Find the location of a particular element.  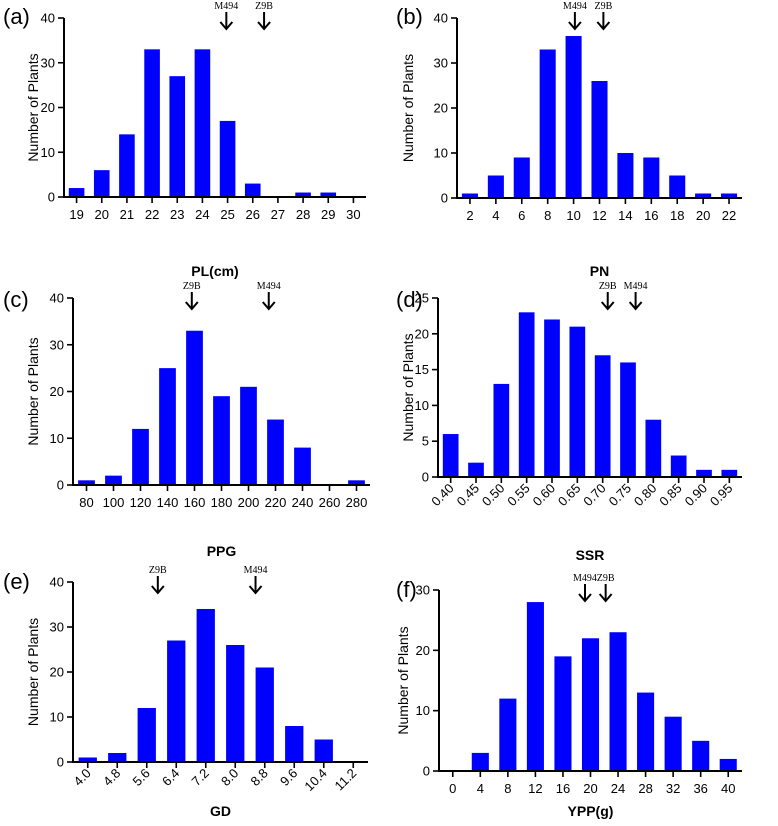

x-tick-label: 240 is located at coordinates (303, 502).